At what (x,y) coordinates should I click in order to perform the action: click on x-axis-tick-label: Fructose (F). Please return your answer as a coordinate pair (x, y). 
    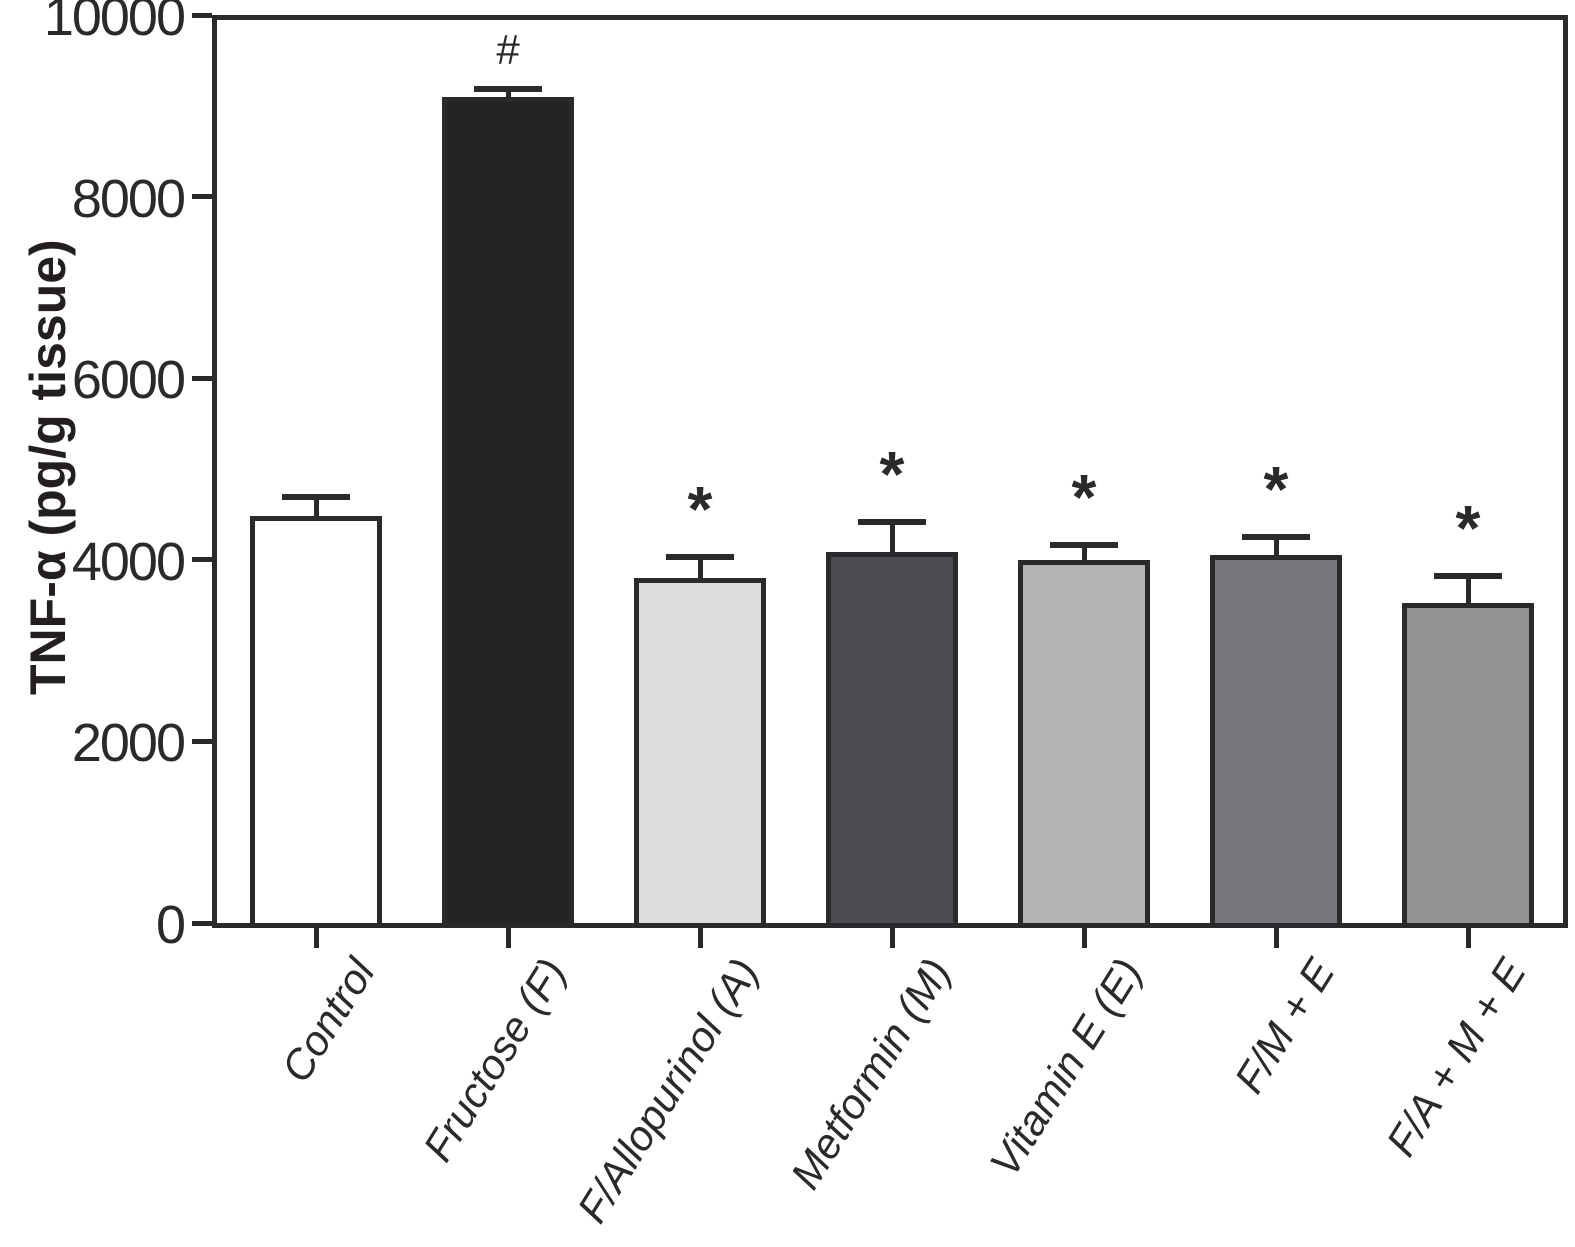
    Looking at the image, I should click on (495, 1060).